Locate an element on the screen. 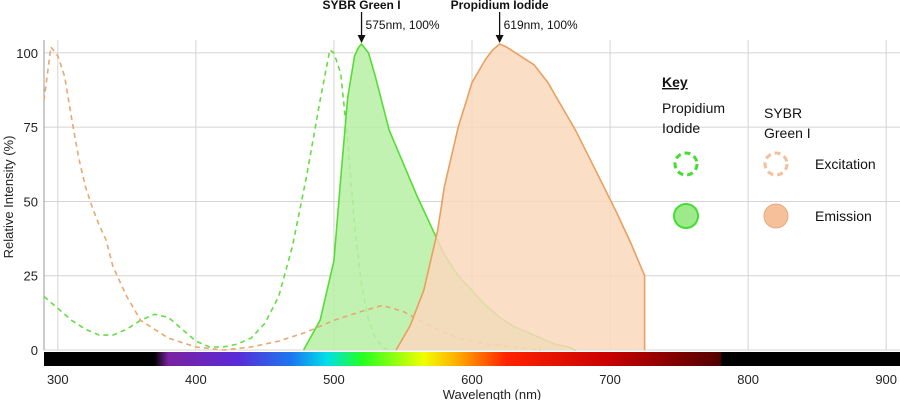 This screenshot has width=900, height=400. y-tick-label: 50 is located at coordinates (31, 201).